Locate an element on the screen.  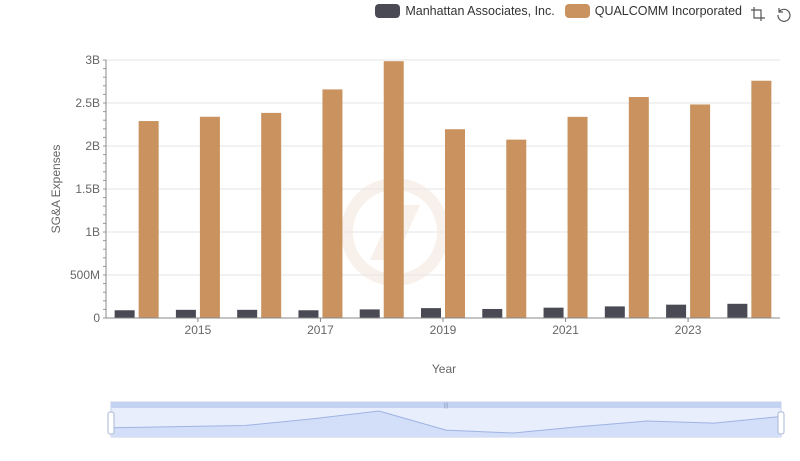
zoom-top-bar is located at coordinates (446, 405).